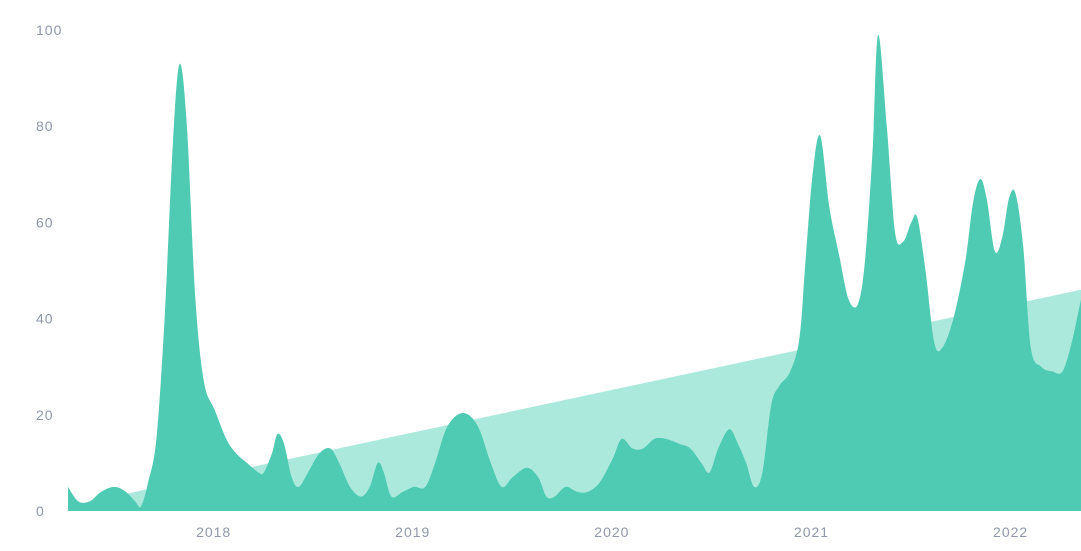  Describe the element at coordinates (45, 415) in the screenshot. I see `y-tick-label: 20` at that location.